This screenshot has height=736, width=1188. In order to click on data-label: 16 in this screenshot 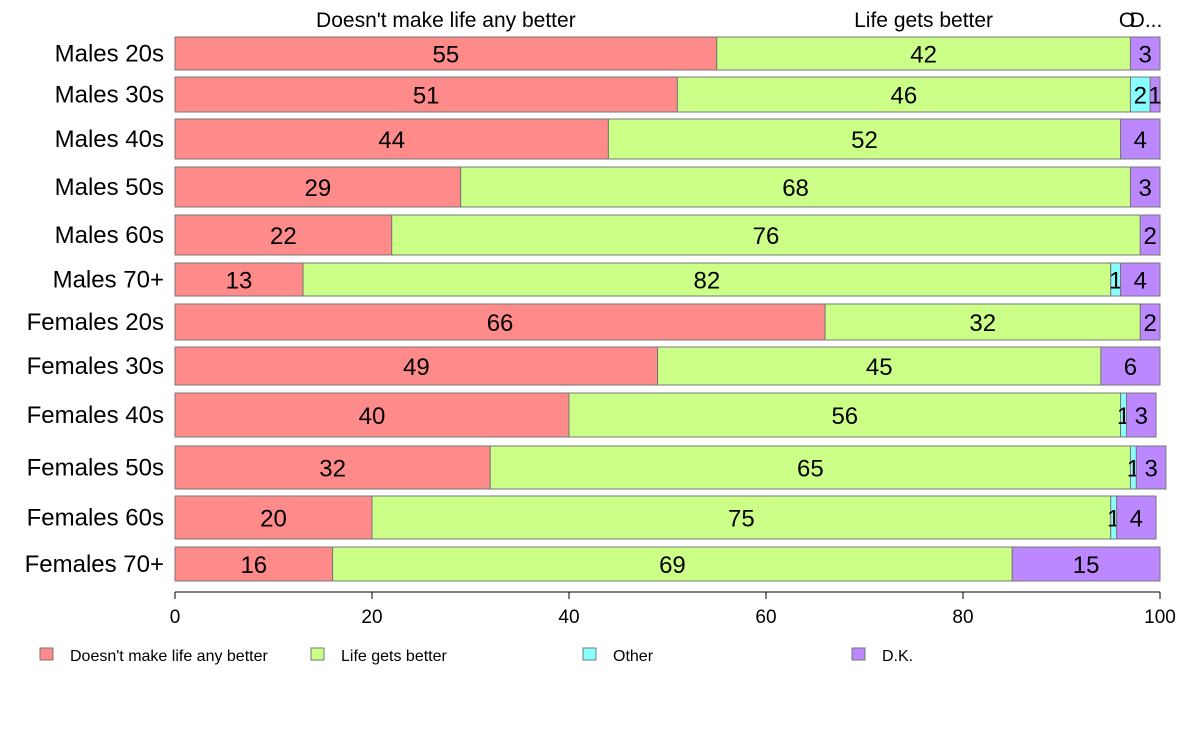, I will do `click(253, 565)`.